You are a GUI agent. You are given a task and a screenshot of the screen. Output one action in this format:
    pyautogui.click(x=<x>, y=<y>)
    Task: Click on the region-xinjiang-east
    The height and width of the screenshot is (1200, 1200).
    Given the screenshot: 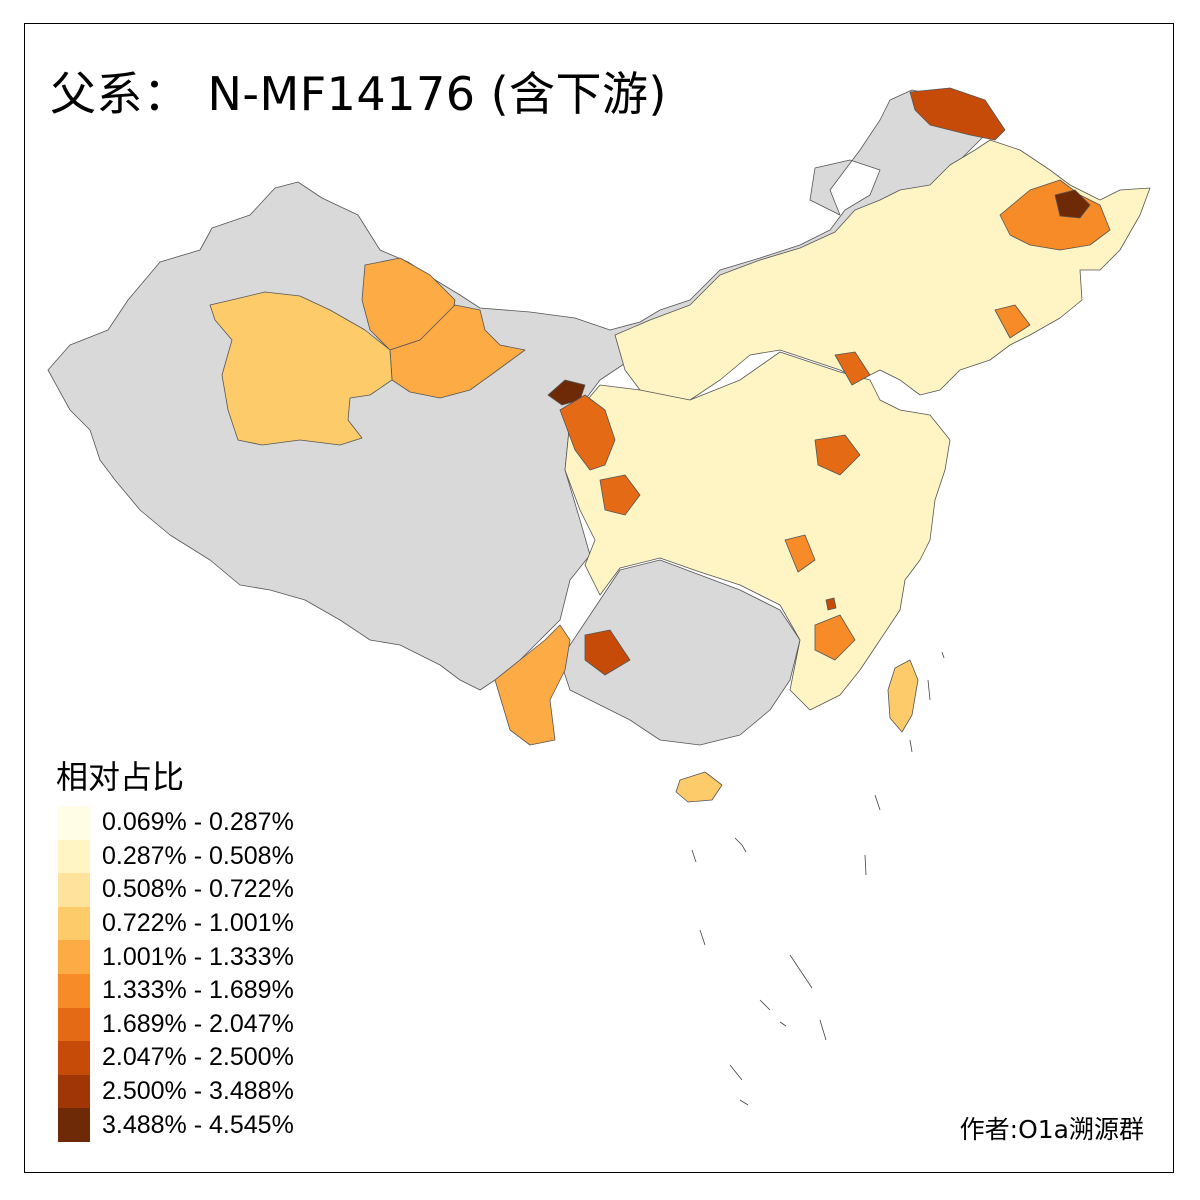 What is the action you would take?
    pyautogui.click(x=457, y=351)
    